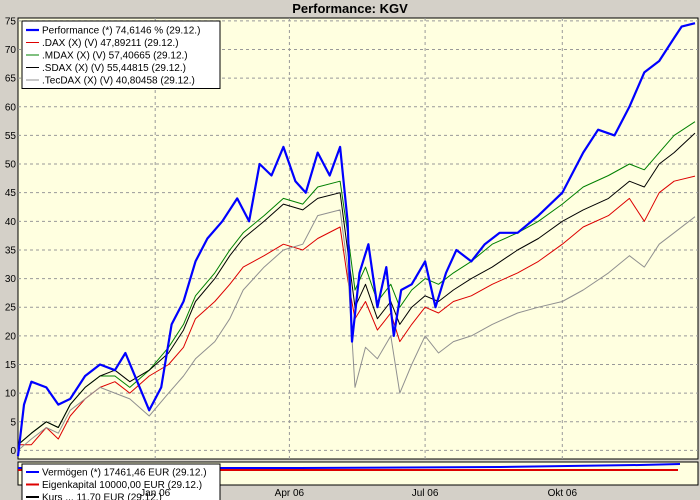 This screenshot has width=700, height=500. I want to click on y-tick-label: 45, so click(11, 193).